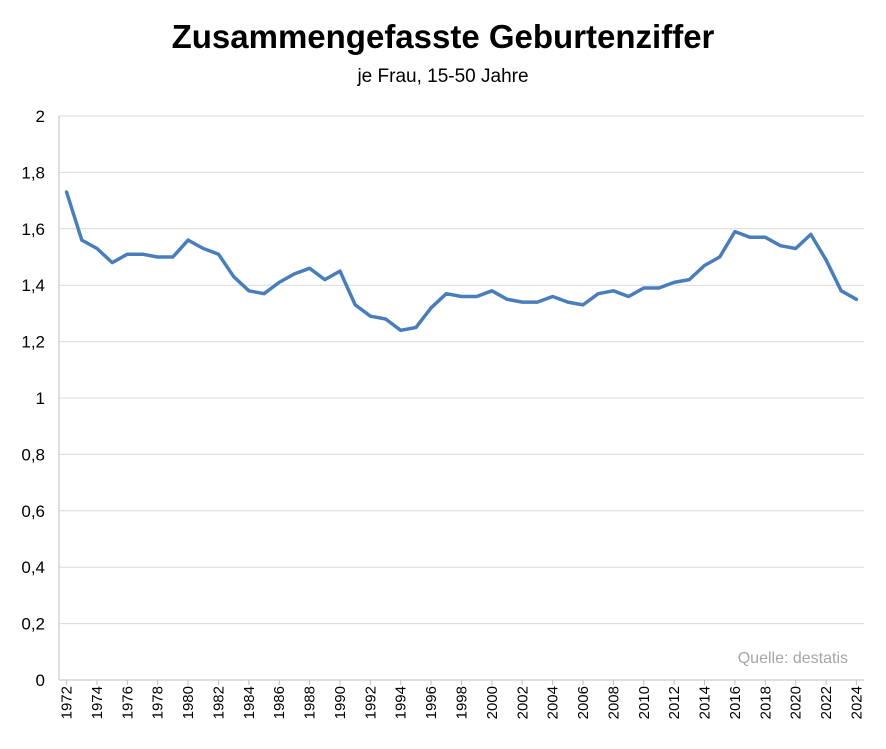  Describe the element at coordinates (33, 172) in the screenshot. I see `y-tick-label: 1,8` at that location.